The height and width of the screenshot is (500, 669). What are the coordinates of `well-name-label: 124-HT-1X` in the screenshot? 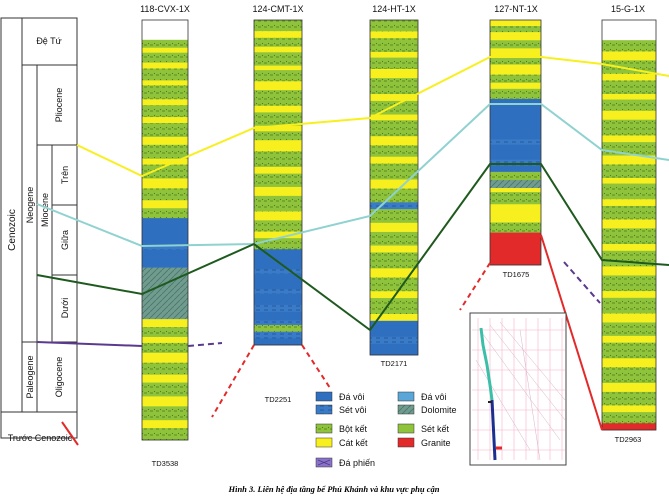 It's located at (394, 9).